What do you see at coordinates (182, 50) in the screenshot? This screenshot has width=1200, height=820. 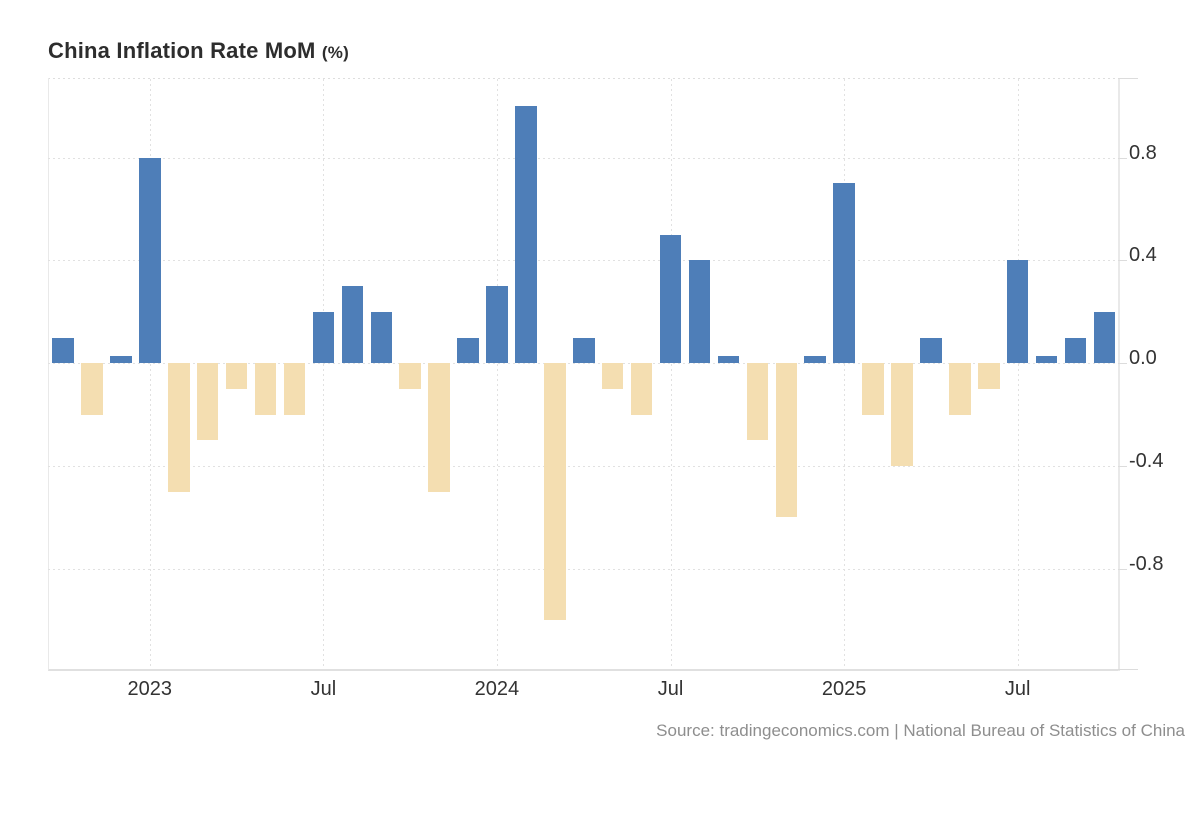 I see `chart-title-text: China Inflation Rate MoM` at bounding box center [182, 50].